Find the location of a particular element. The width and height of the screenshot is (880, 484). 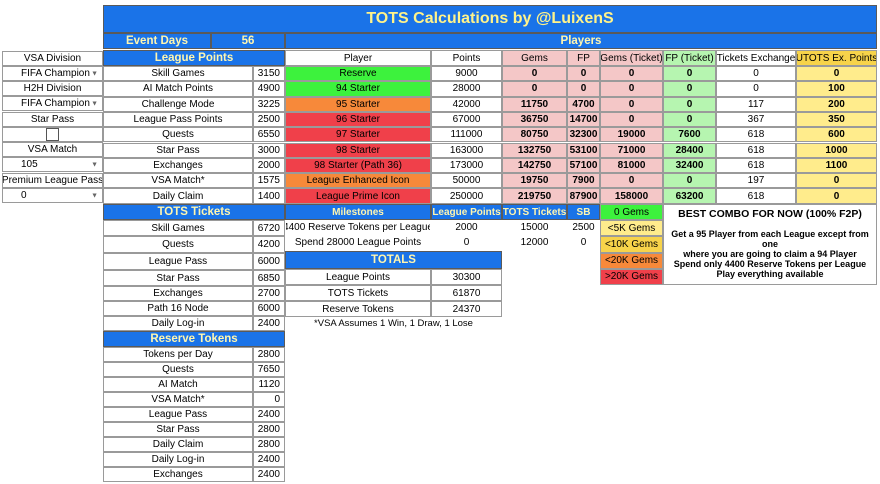

best-combo-line: Play everything available is located at coordinates (770, 274).